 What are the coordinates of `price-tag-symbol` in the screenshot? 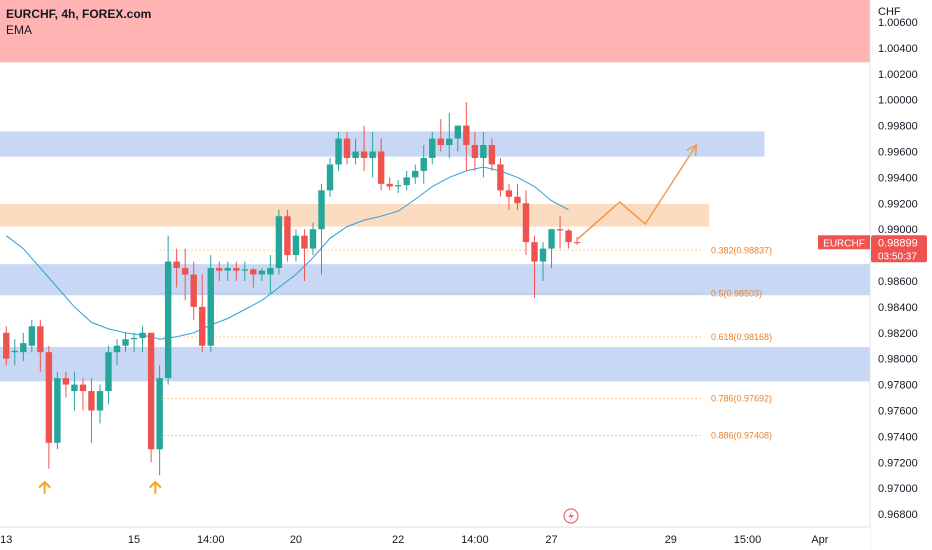 It's located at (844, 242).